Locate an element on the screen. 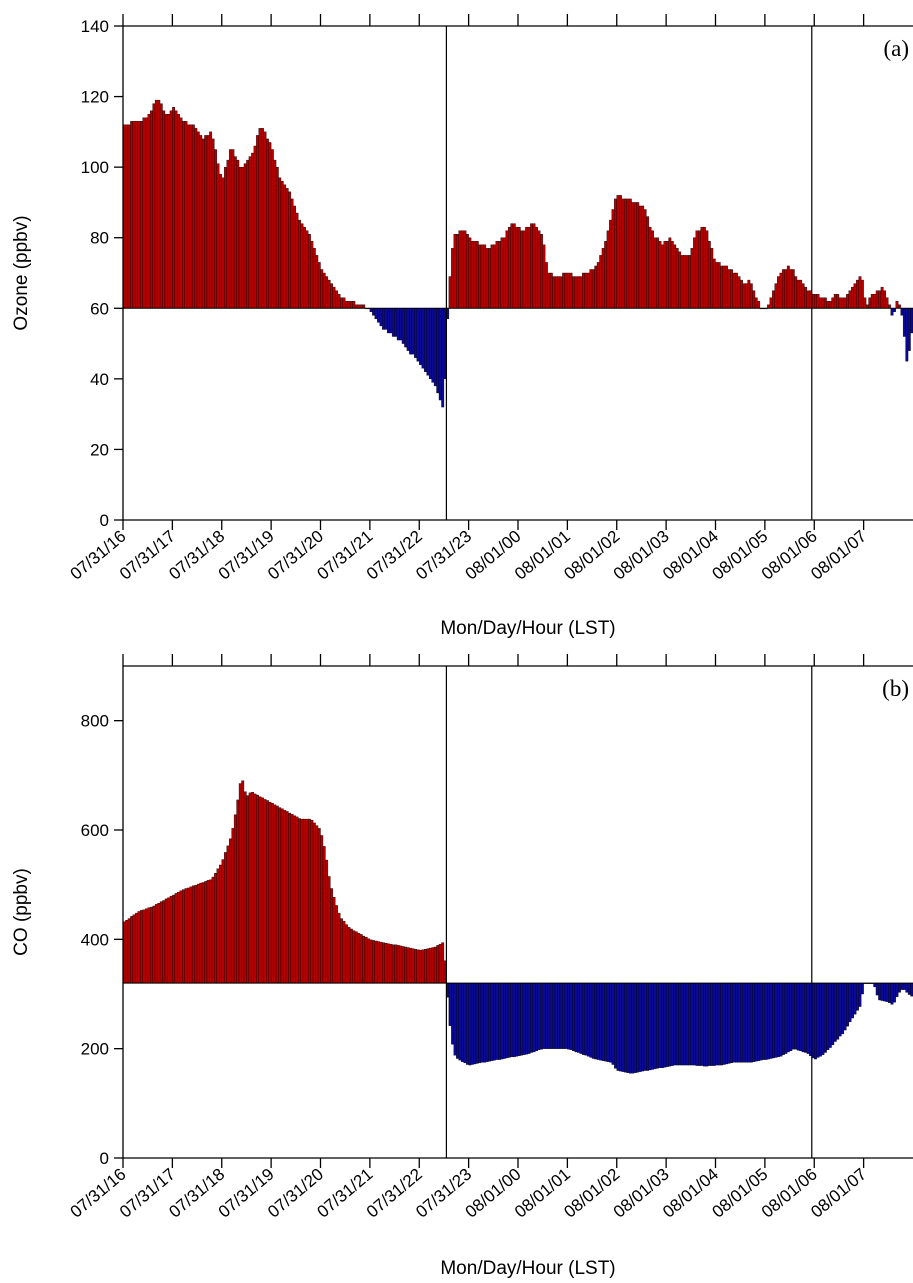 This screenshot has height=1283, width=913. y-tick-label: 100 is located at coordinates (95, 167).